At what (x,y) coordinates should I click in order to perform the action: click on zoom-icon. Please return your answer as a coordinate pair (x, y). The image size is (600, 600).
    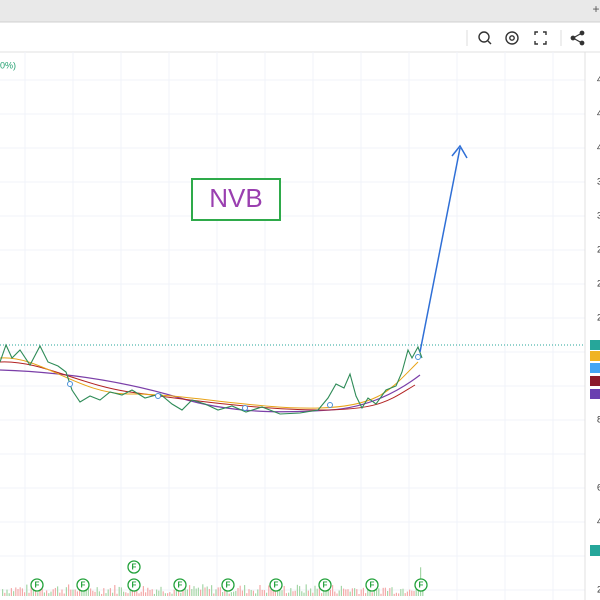
    Looking at the image, I should click on (485, 38).